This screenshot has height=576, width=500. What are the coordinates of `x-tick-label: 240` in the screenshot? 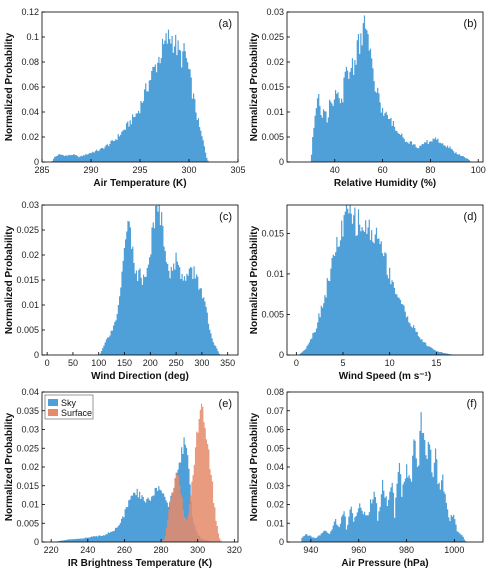 It's located at (87, 550).